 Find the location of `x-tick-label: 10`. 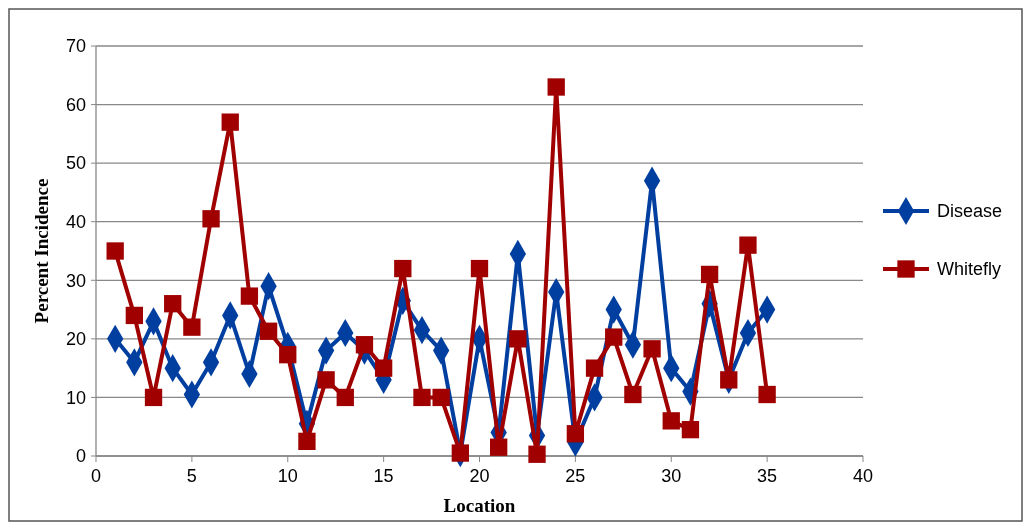

x-tick-label: 10 is located at coordinates (287, 476).